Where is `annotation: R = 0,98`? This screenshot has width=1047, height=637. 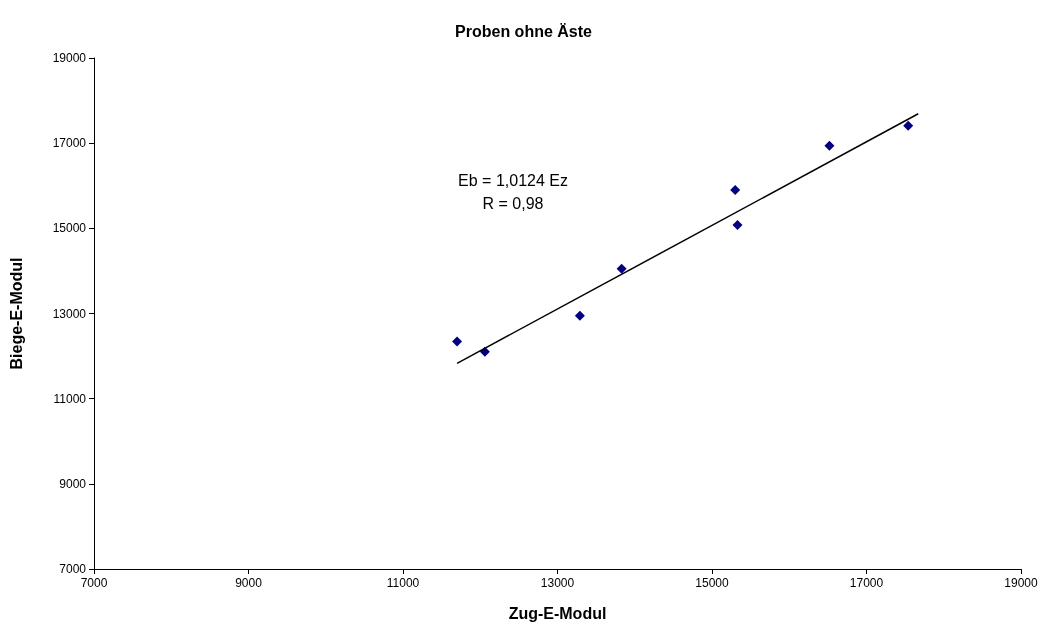
annotation: R = 0,98 is located at coordinates (513, 203).